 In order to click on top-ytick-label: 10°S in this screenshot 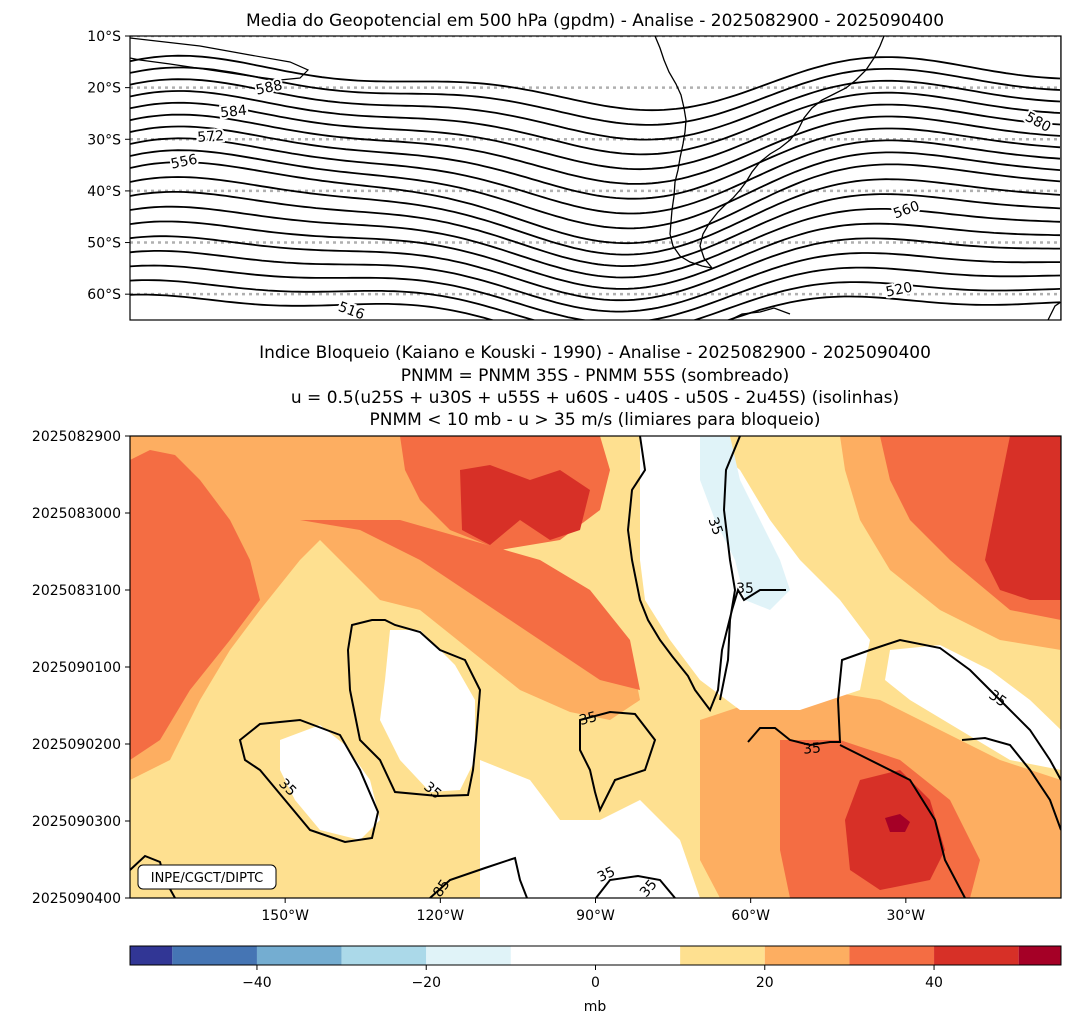, I will do `click(104, 37)`.